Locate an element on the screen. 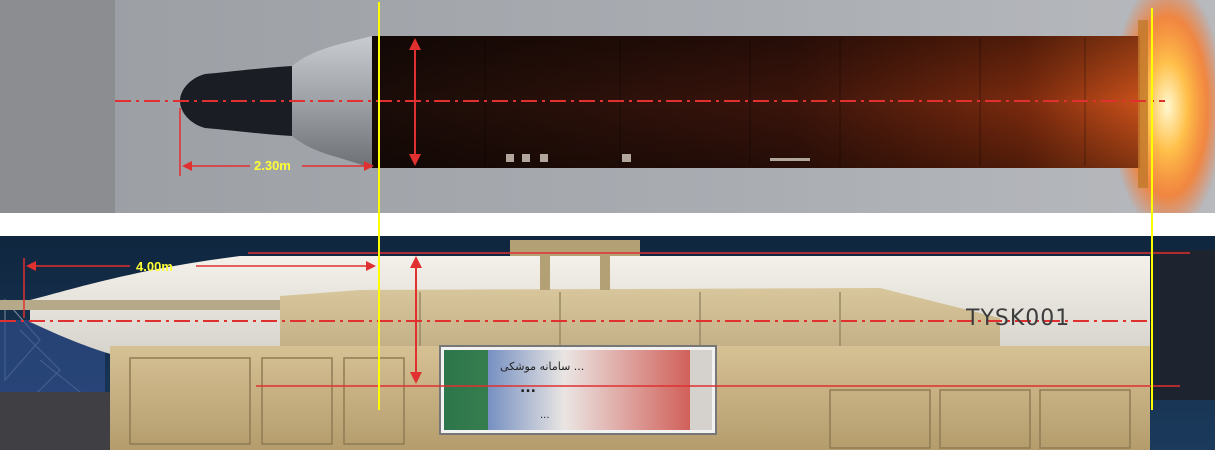  missile-marking: TYSK001 is located at coordinates (1018, 318).